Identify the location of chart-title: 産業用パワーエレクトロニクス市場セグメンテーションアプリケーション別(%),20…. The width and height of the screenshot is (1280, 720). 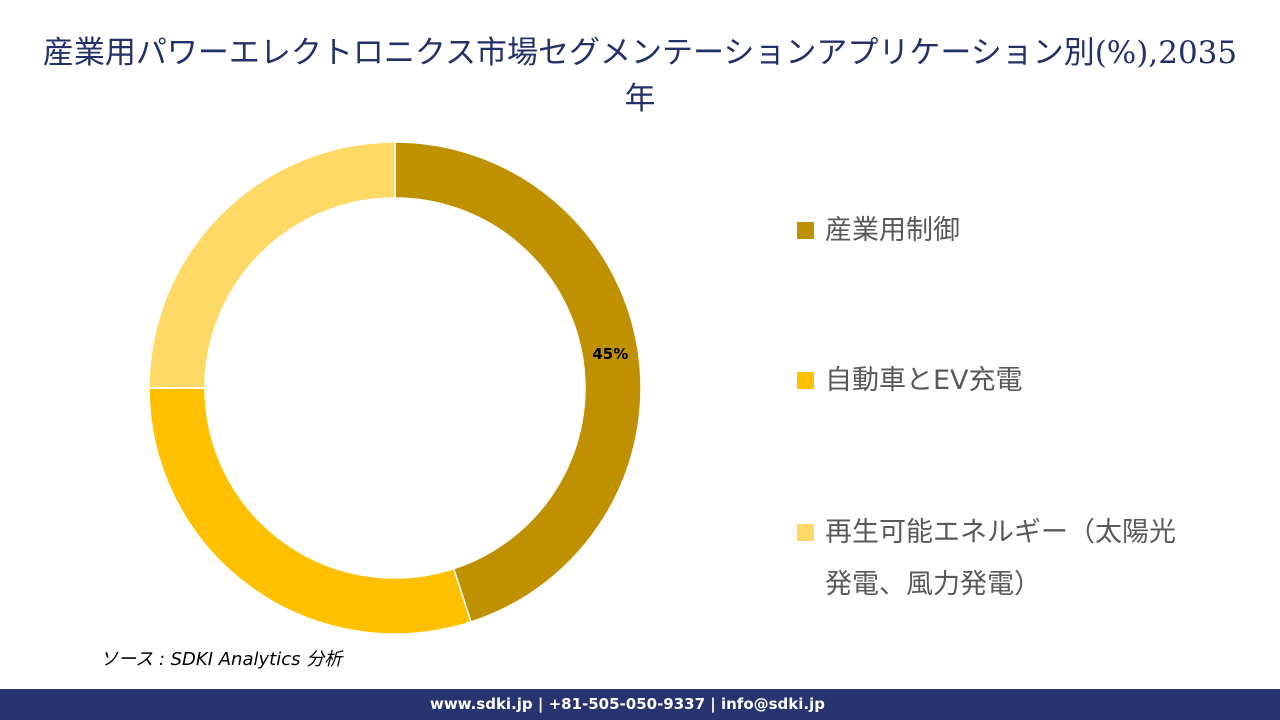
(640, 76).